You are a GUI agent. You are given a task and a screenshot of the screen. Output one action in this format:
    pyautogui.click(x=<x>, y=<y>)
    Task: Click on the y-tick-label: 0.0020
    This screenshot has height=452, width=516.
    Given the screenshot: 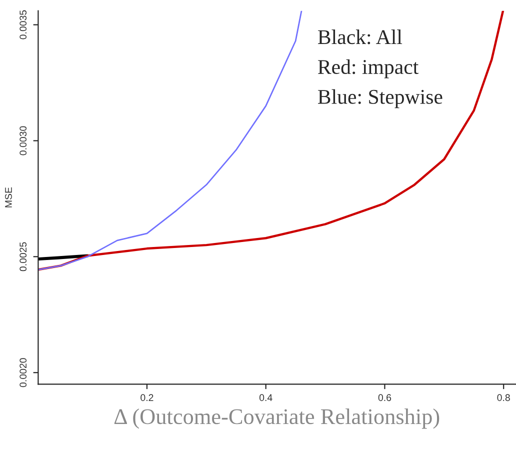 What is the action you would take?
    pyautogui.click(x=23, y=373)
    